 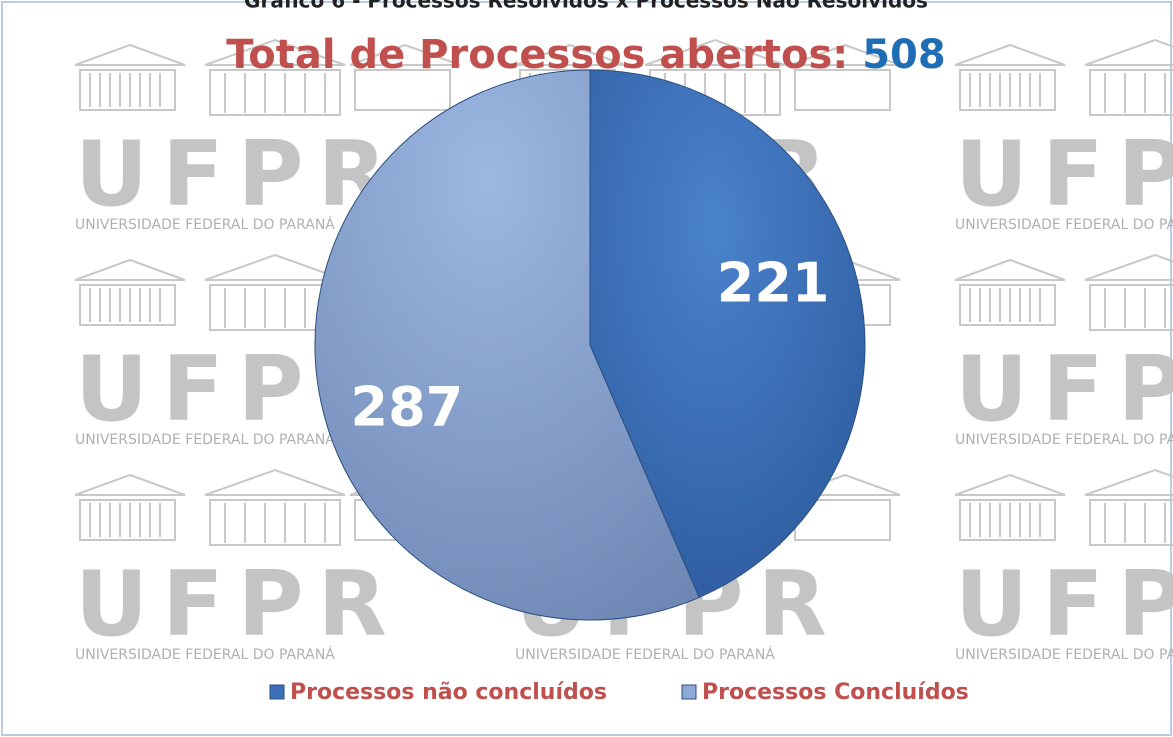 What do you see at coordinates (407, 407) in the screenshot?
I see `data-label: 287` at bounding box center [407, 407].